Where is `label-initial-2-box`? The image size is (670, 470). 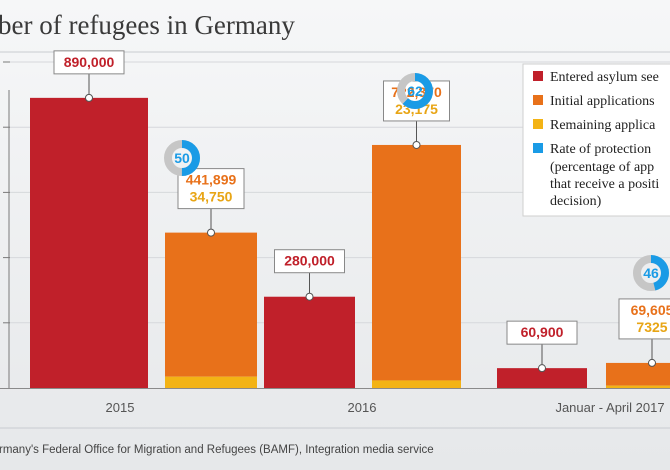
label-initial-2-box is located at coordinates (644, 319).